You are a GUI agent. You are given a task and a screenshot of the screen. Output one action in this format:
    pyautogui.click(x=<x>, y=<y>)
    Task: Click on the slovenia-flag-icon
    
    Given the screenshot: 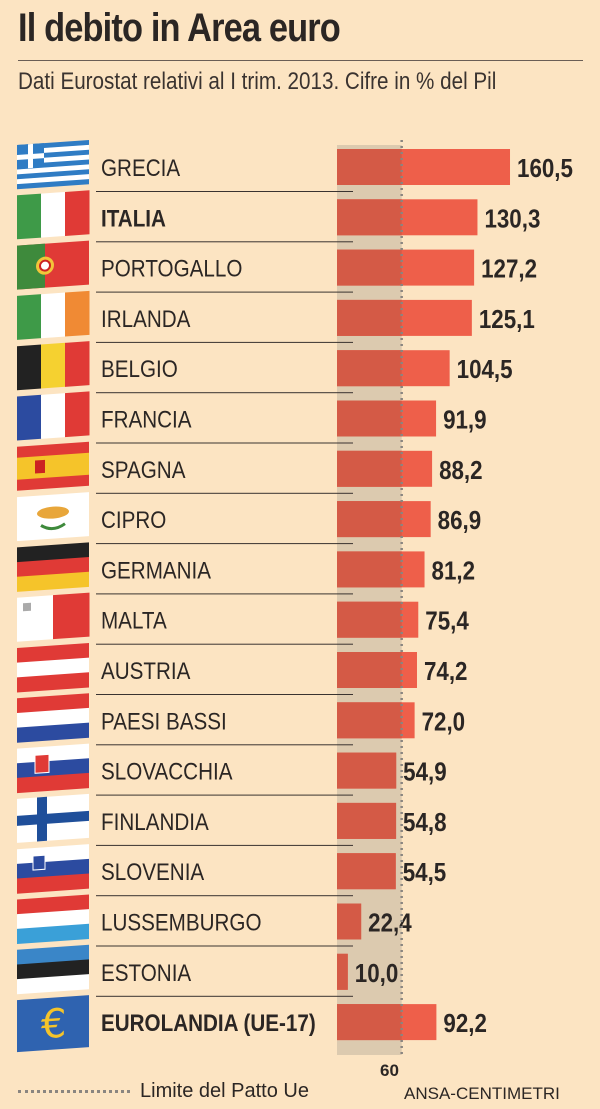 What is the action you would take?
    pyautogui.click(x=53, y=869)
    